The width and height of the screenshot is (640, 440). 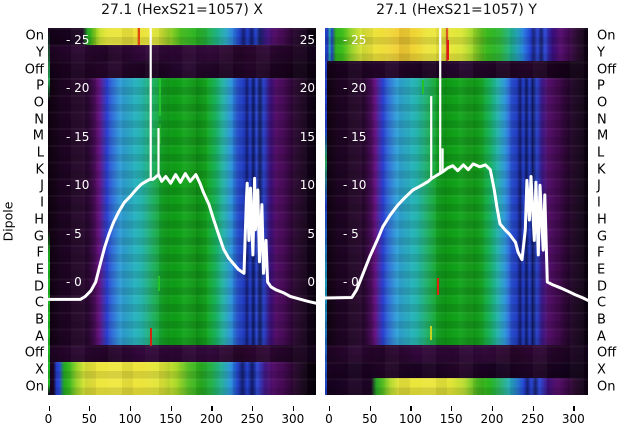 What do you see at coordinates (618, 220) in the screenshot?
I see `row-labels-right: On Y Off P O N M L K J I H G F E D C B A Off X On` at bounding box center [618, 220].